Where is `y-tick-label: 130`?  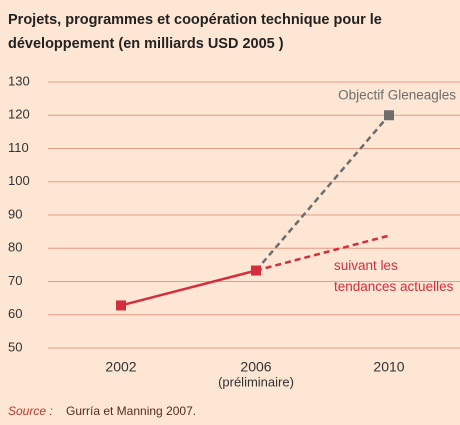 y-tick-label: 130 is located at coordinates (19, 80).